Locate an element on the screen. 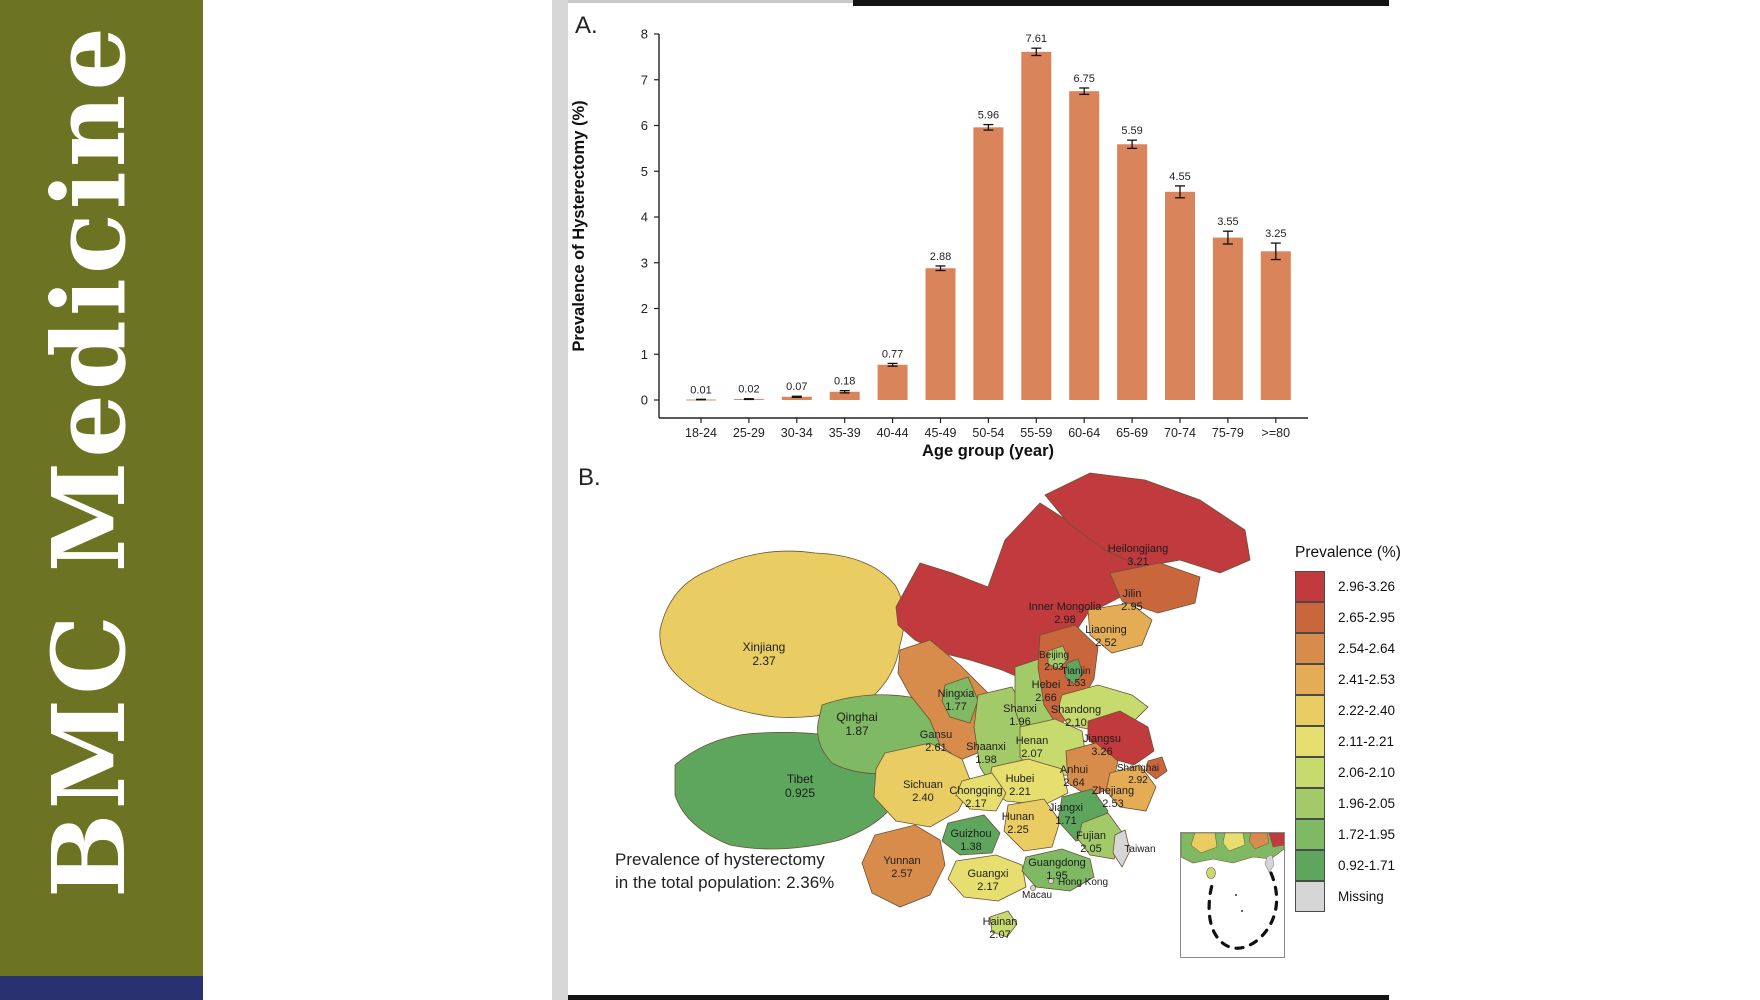 The height and width of the screenshot is (1000, 1760). x-tick-label: 18-24 is located at coordinates (701, 433).